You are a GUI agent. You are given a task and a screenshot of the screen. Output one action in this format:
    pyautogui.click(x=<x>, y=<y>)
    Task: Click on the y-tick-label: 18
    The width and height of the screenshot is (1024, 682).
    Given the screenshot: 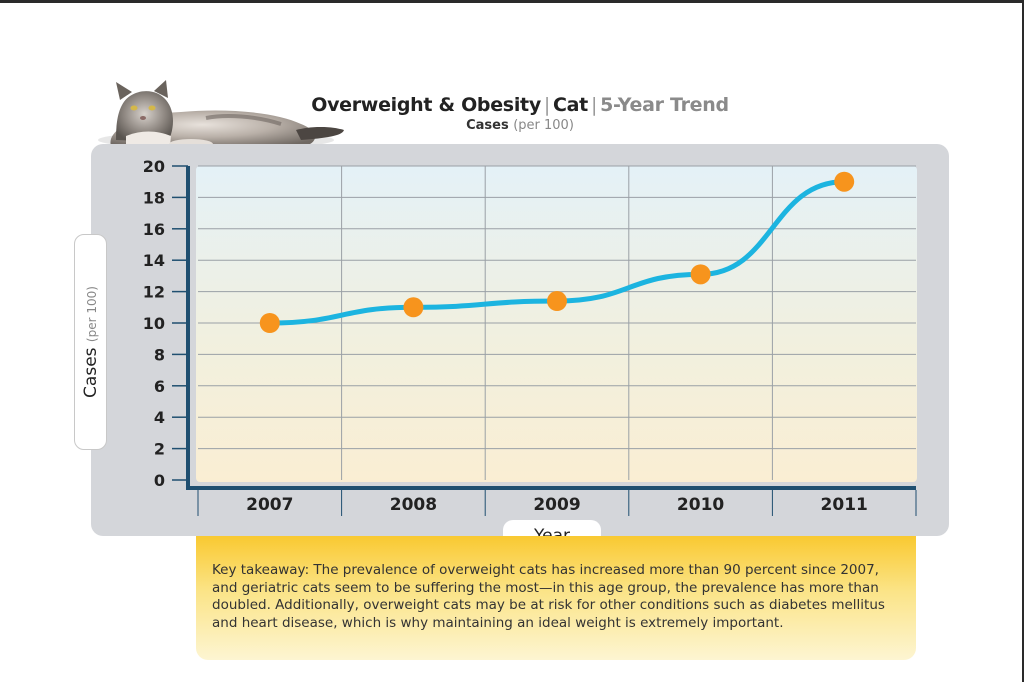 What is the action you would take?
    pyautogui.click(x=154, y=197)
    